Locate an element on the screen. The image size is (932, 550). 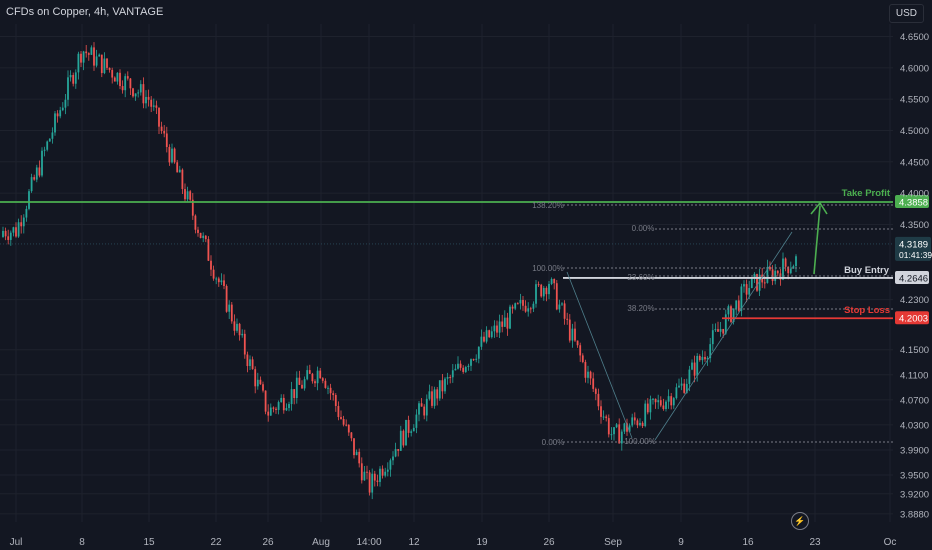
chart-title: CFDs on Copper, 4h, VANTAGE is located at coordinates (85, 12).